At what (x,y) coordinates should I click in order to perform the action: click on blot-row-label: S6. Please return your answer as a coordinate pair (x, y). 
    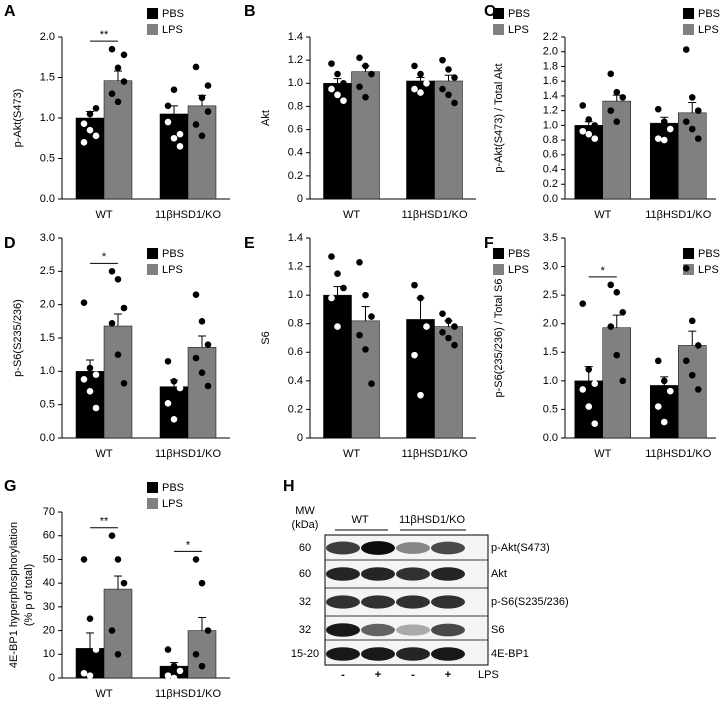
    Looking at the image, I should click on (497, 630).